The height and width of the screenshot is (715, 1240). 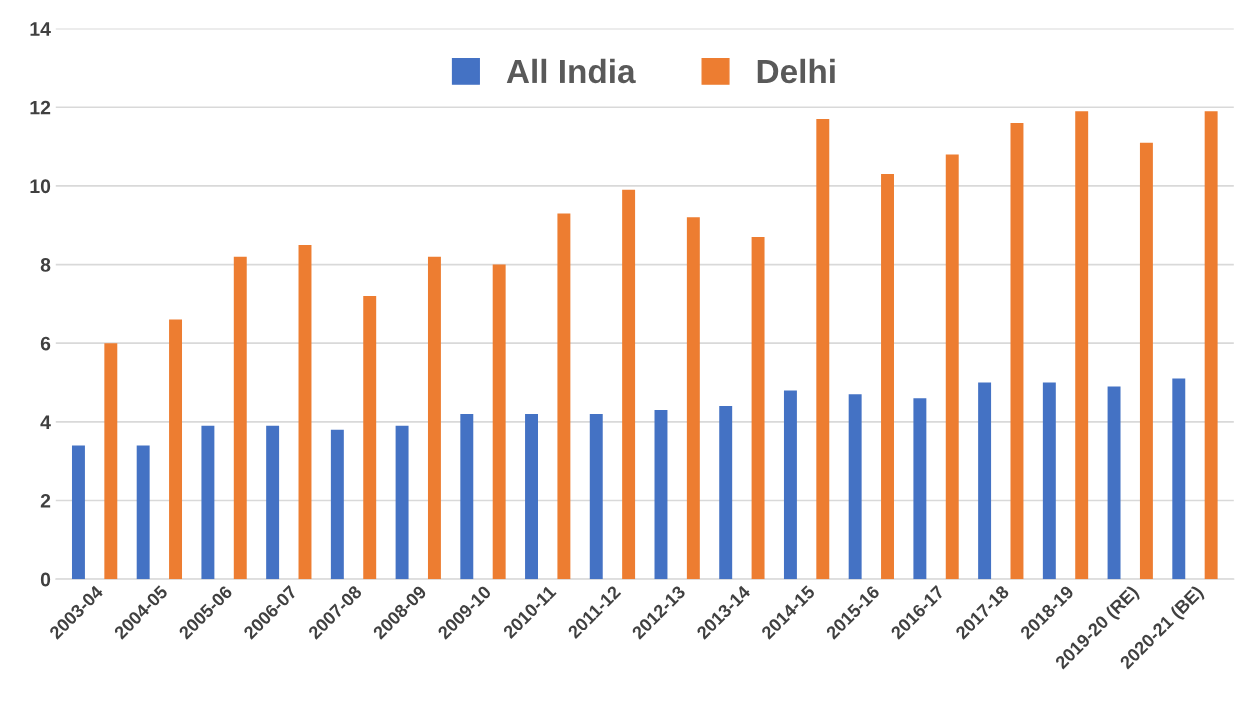 What do you see at coordinates (45, 500) in the screenshot?
I see `y-tick-label: 2` at bounding box center [45, 500].